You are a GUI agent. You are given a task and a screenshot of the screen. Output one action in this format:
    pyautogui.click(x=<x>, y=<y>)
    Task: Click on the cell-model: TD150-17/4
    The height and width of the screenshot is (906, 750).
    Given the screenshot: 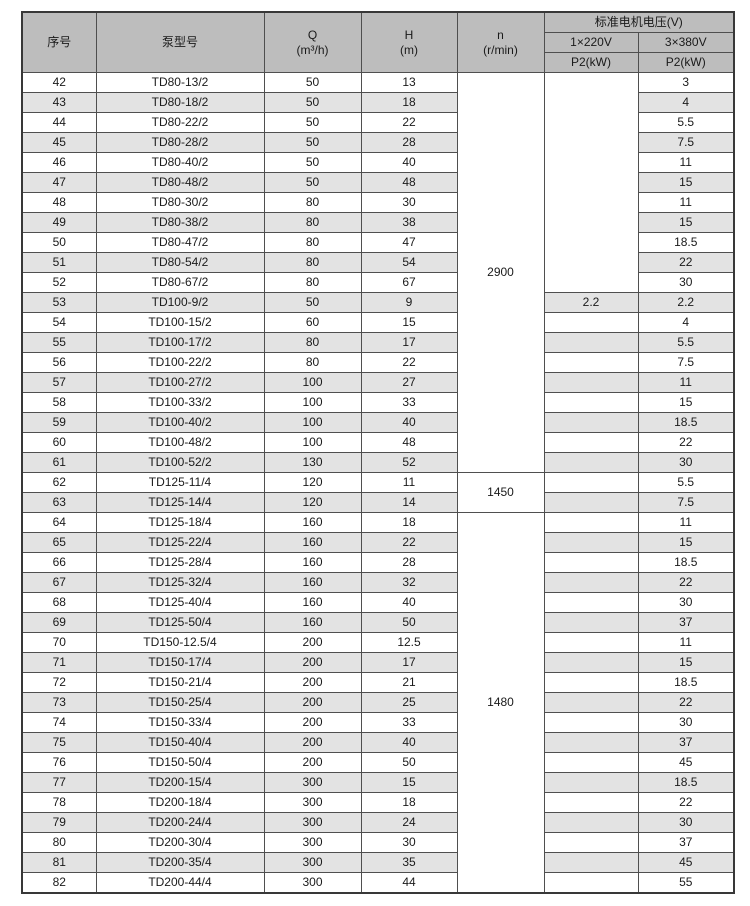 What is the action you would take?
    pyautogui.click(x=180, y=662)
    